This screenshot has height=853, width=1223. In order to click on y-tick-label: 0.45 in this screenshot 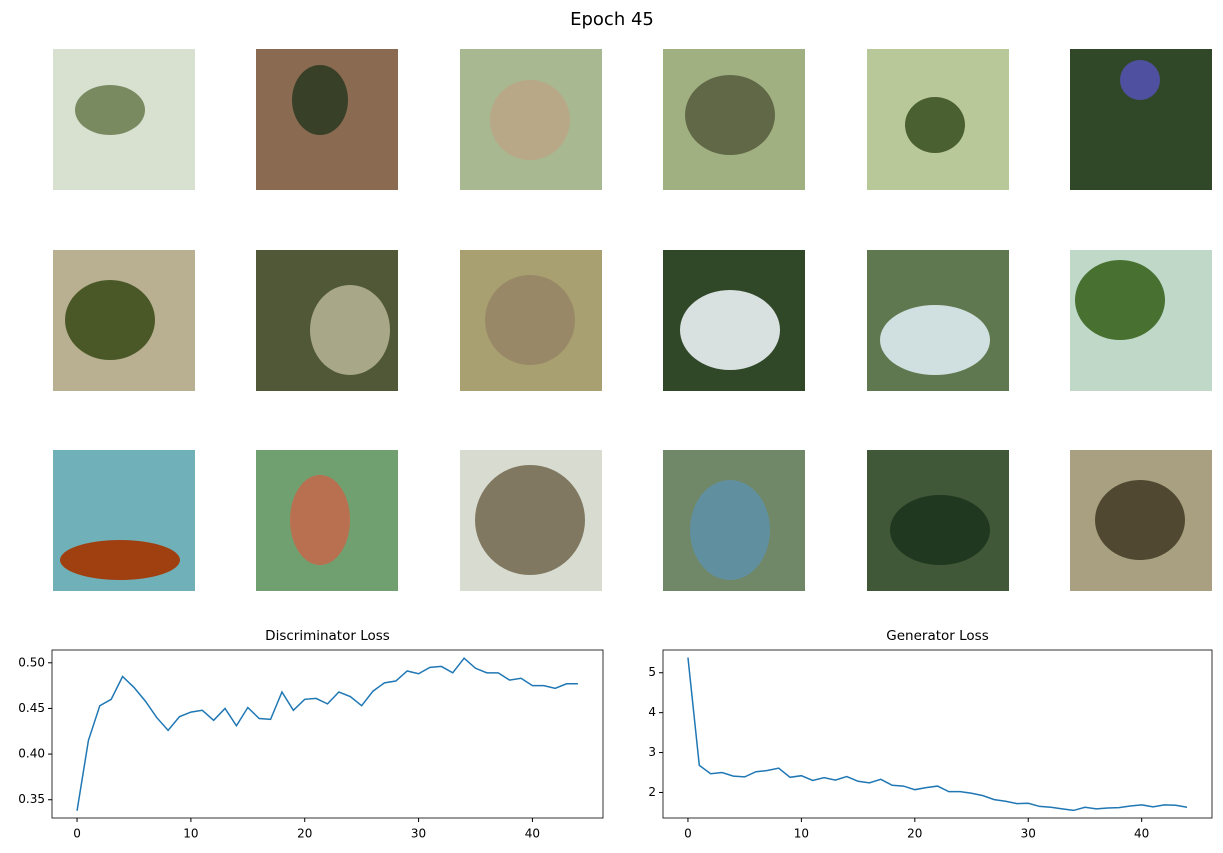, I will do `click(31, 708)`.